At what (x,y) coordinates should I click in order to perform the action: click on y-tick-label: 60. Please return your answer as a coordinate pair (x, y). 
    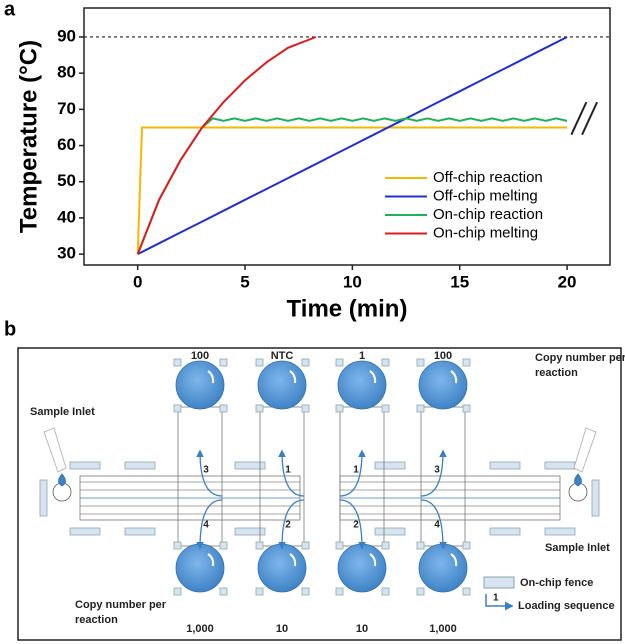
    Looking at the image, I should click on (66, 144).